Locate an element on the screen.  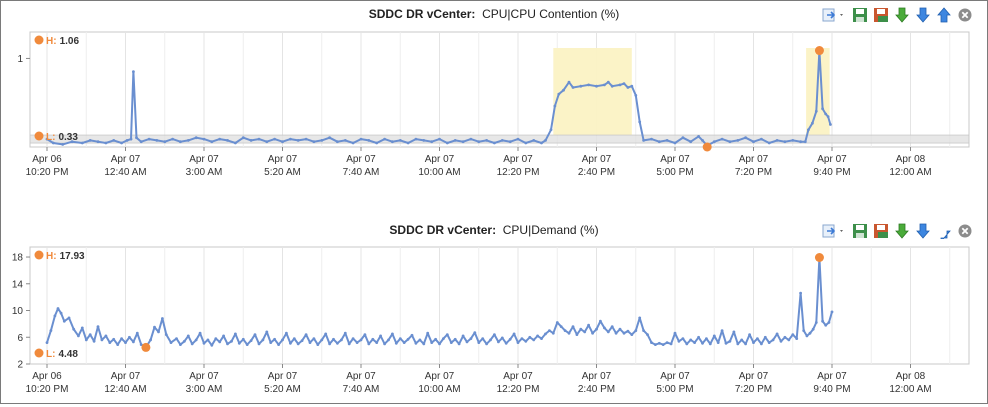
y-tick-label: 1 is located at coordinates (20, 59).